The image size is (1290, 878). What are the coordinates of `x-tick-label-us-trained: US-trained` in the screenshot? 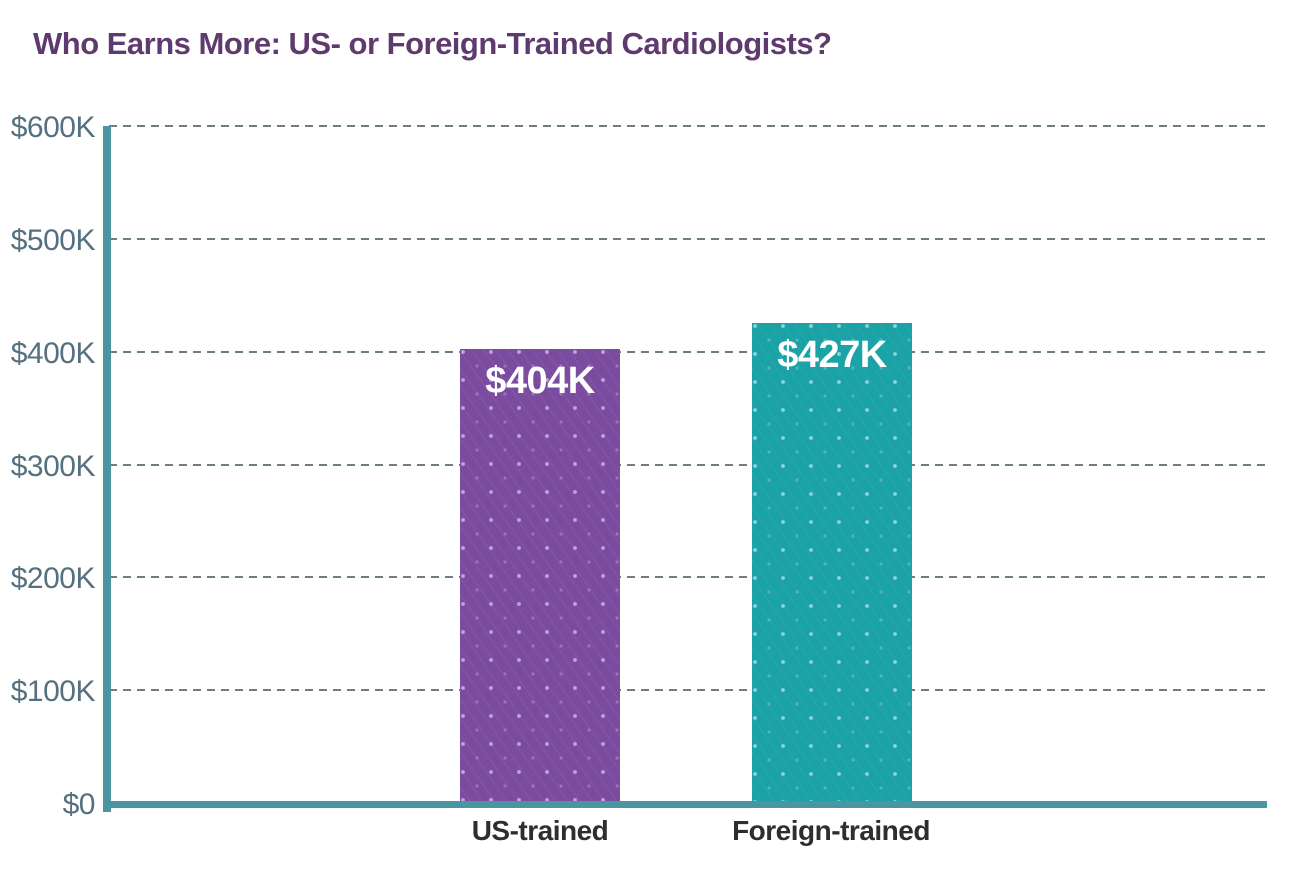 It's located at (540, 830).